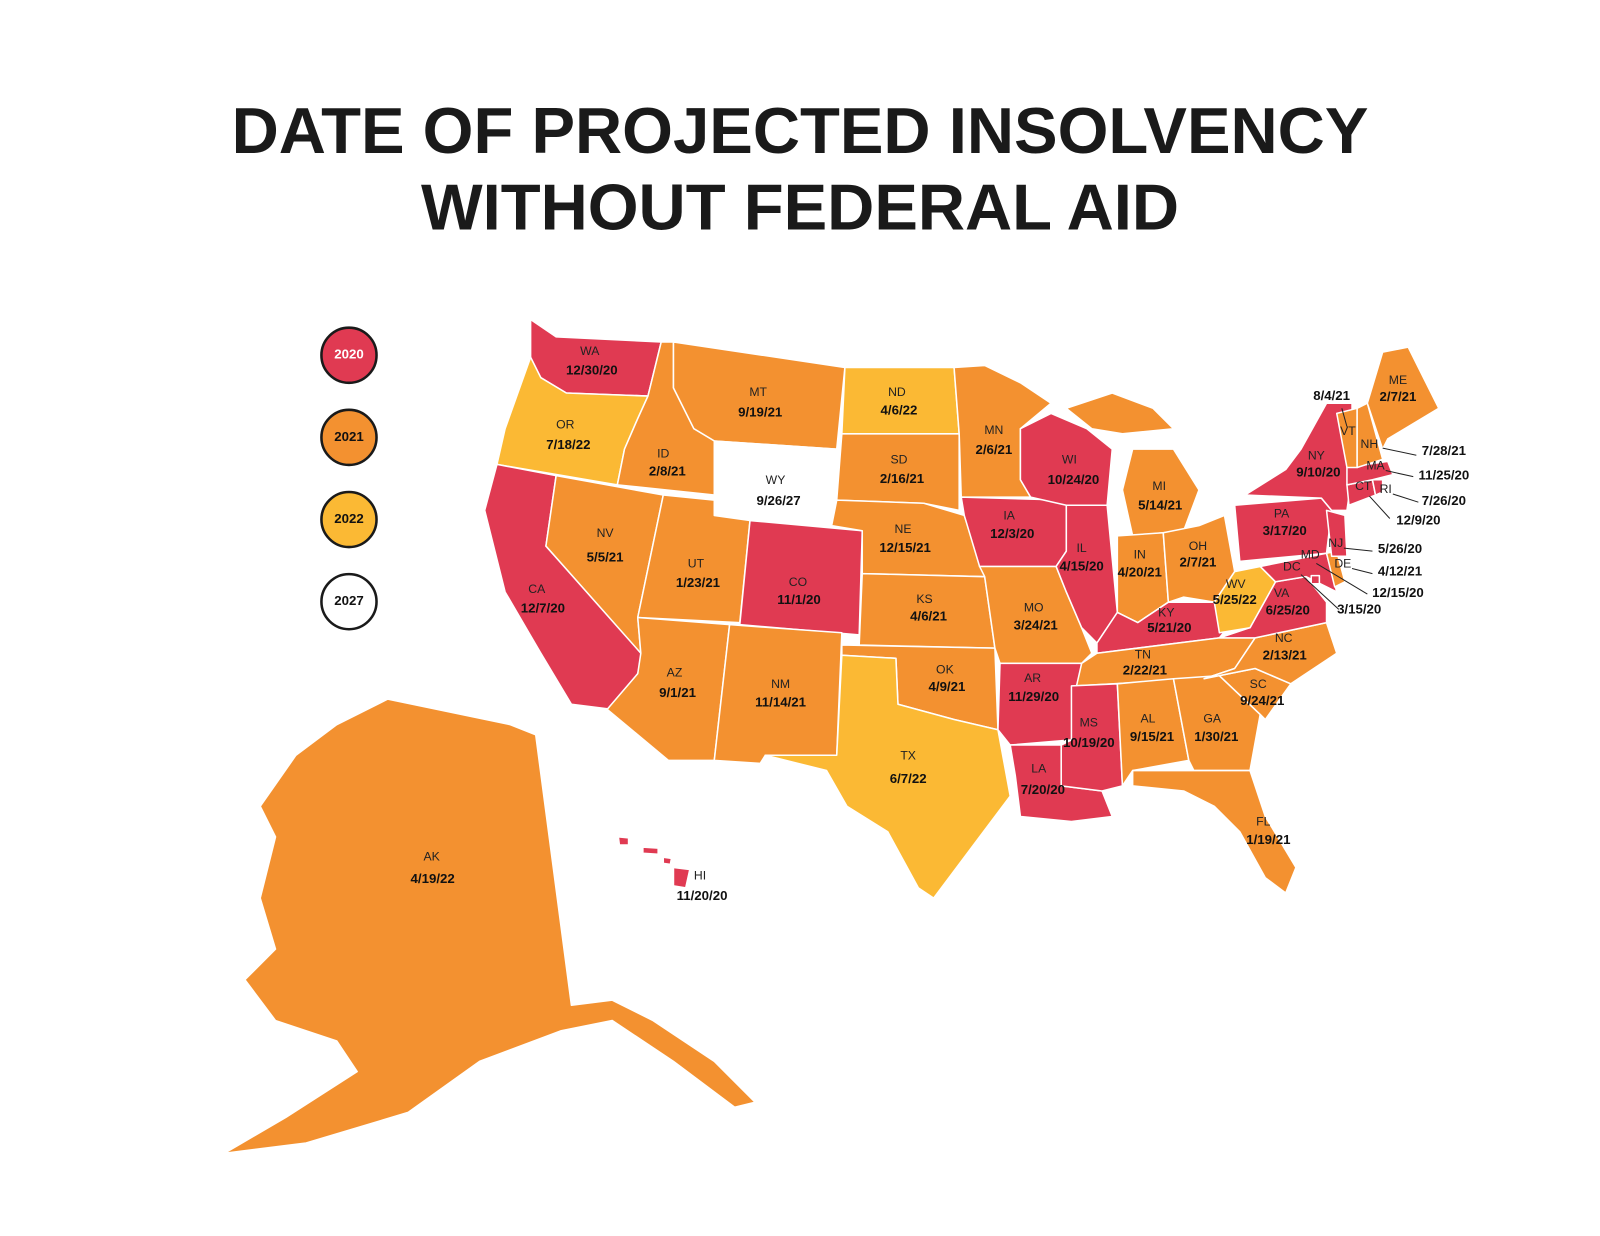 The image size is (1600, 1236). What do you see at coordinates (1318, 472) in the screenshot?
I see `state-date: 9/10/20` at bounding box center [1318, 472].